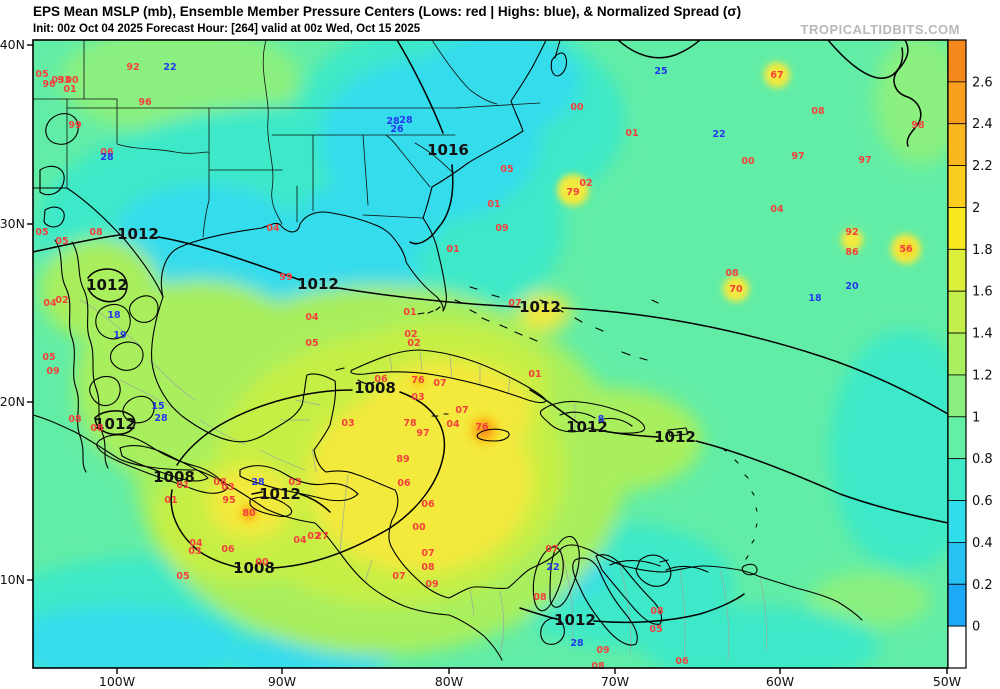 The width and height of the screenshot is (1000, 689). What do you see at coordinates (321, 536) in the screenshot?
I see `low-center: 27` at bounding box center [321, 536].